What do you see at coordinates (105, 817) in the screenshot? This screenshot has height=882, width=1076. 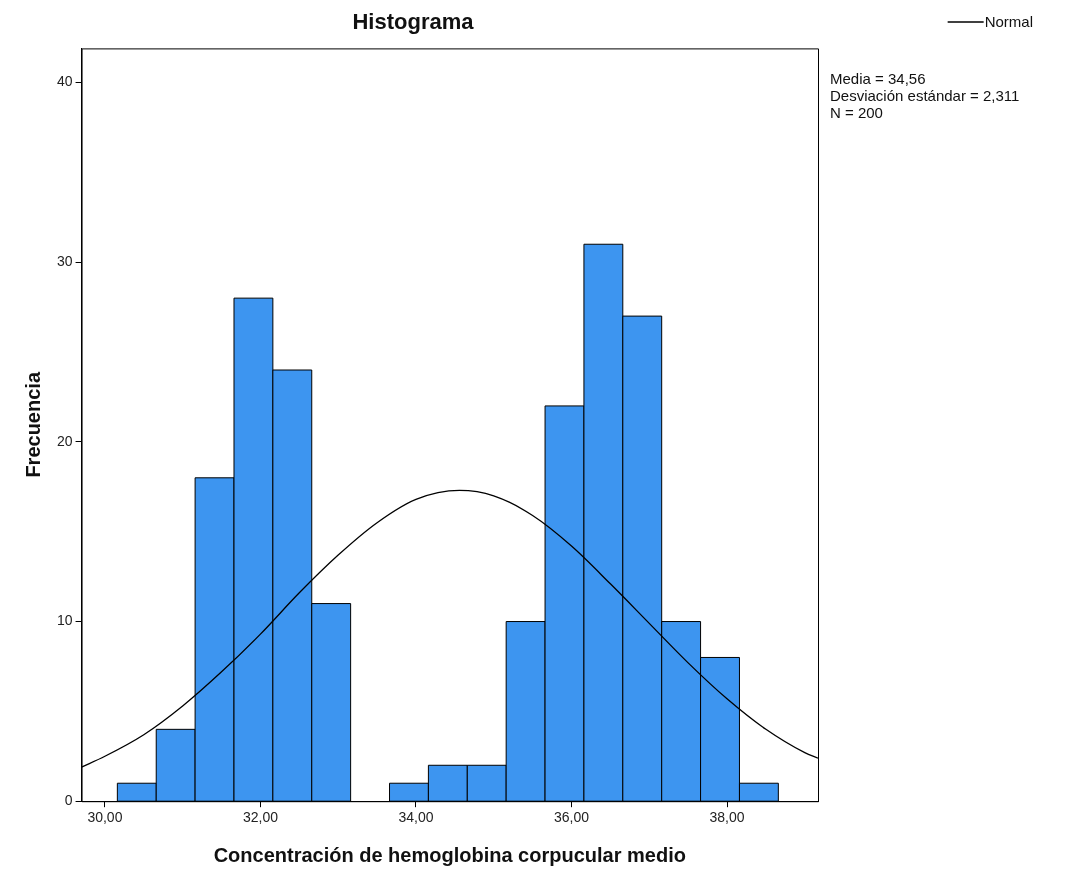 I see `x-tick-label: 30,00` at bounding box center [105, 817].